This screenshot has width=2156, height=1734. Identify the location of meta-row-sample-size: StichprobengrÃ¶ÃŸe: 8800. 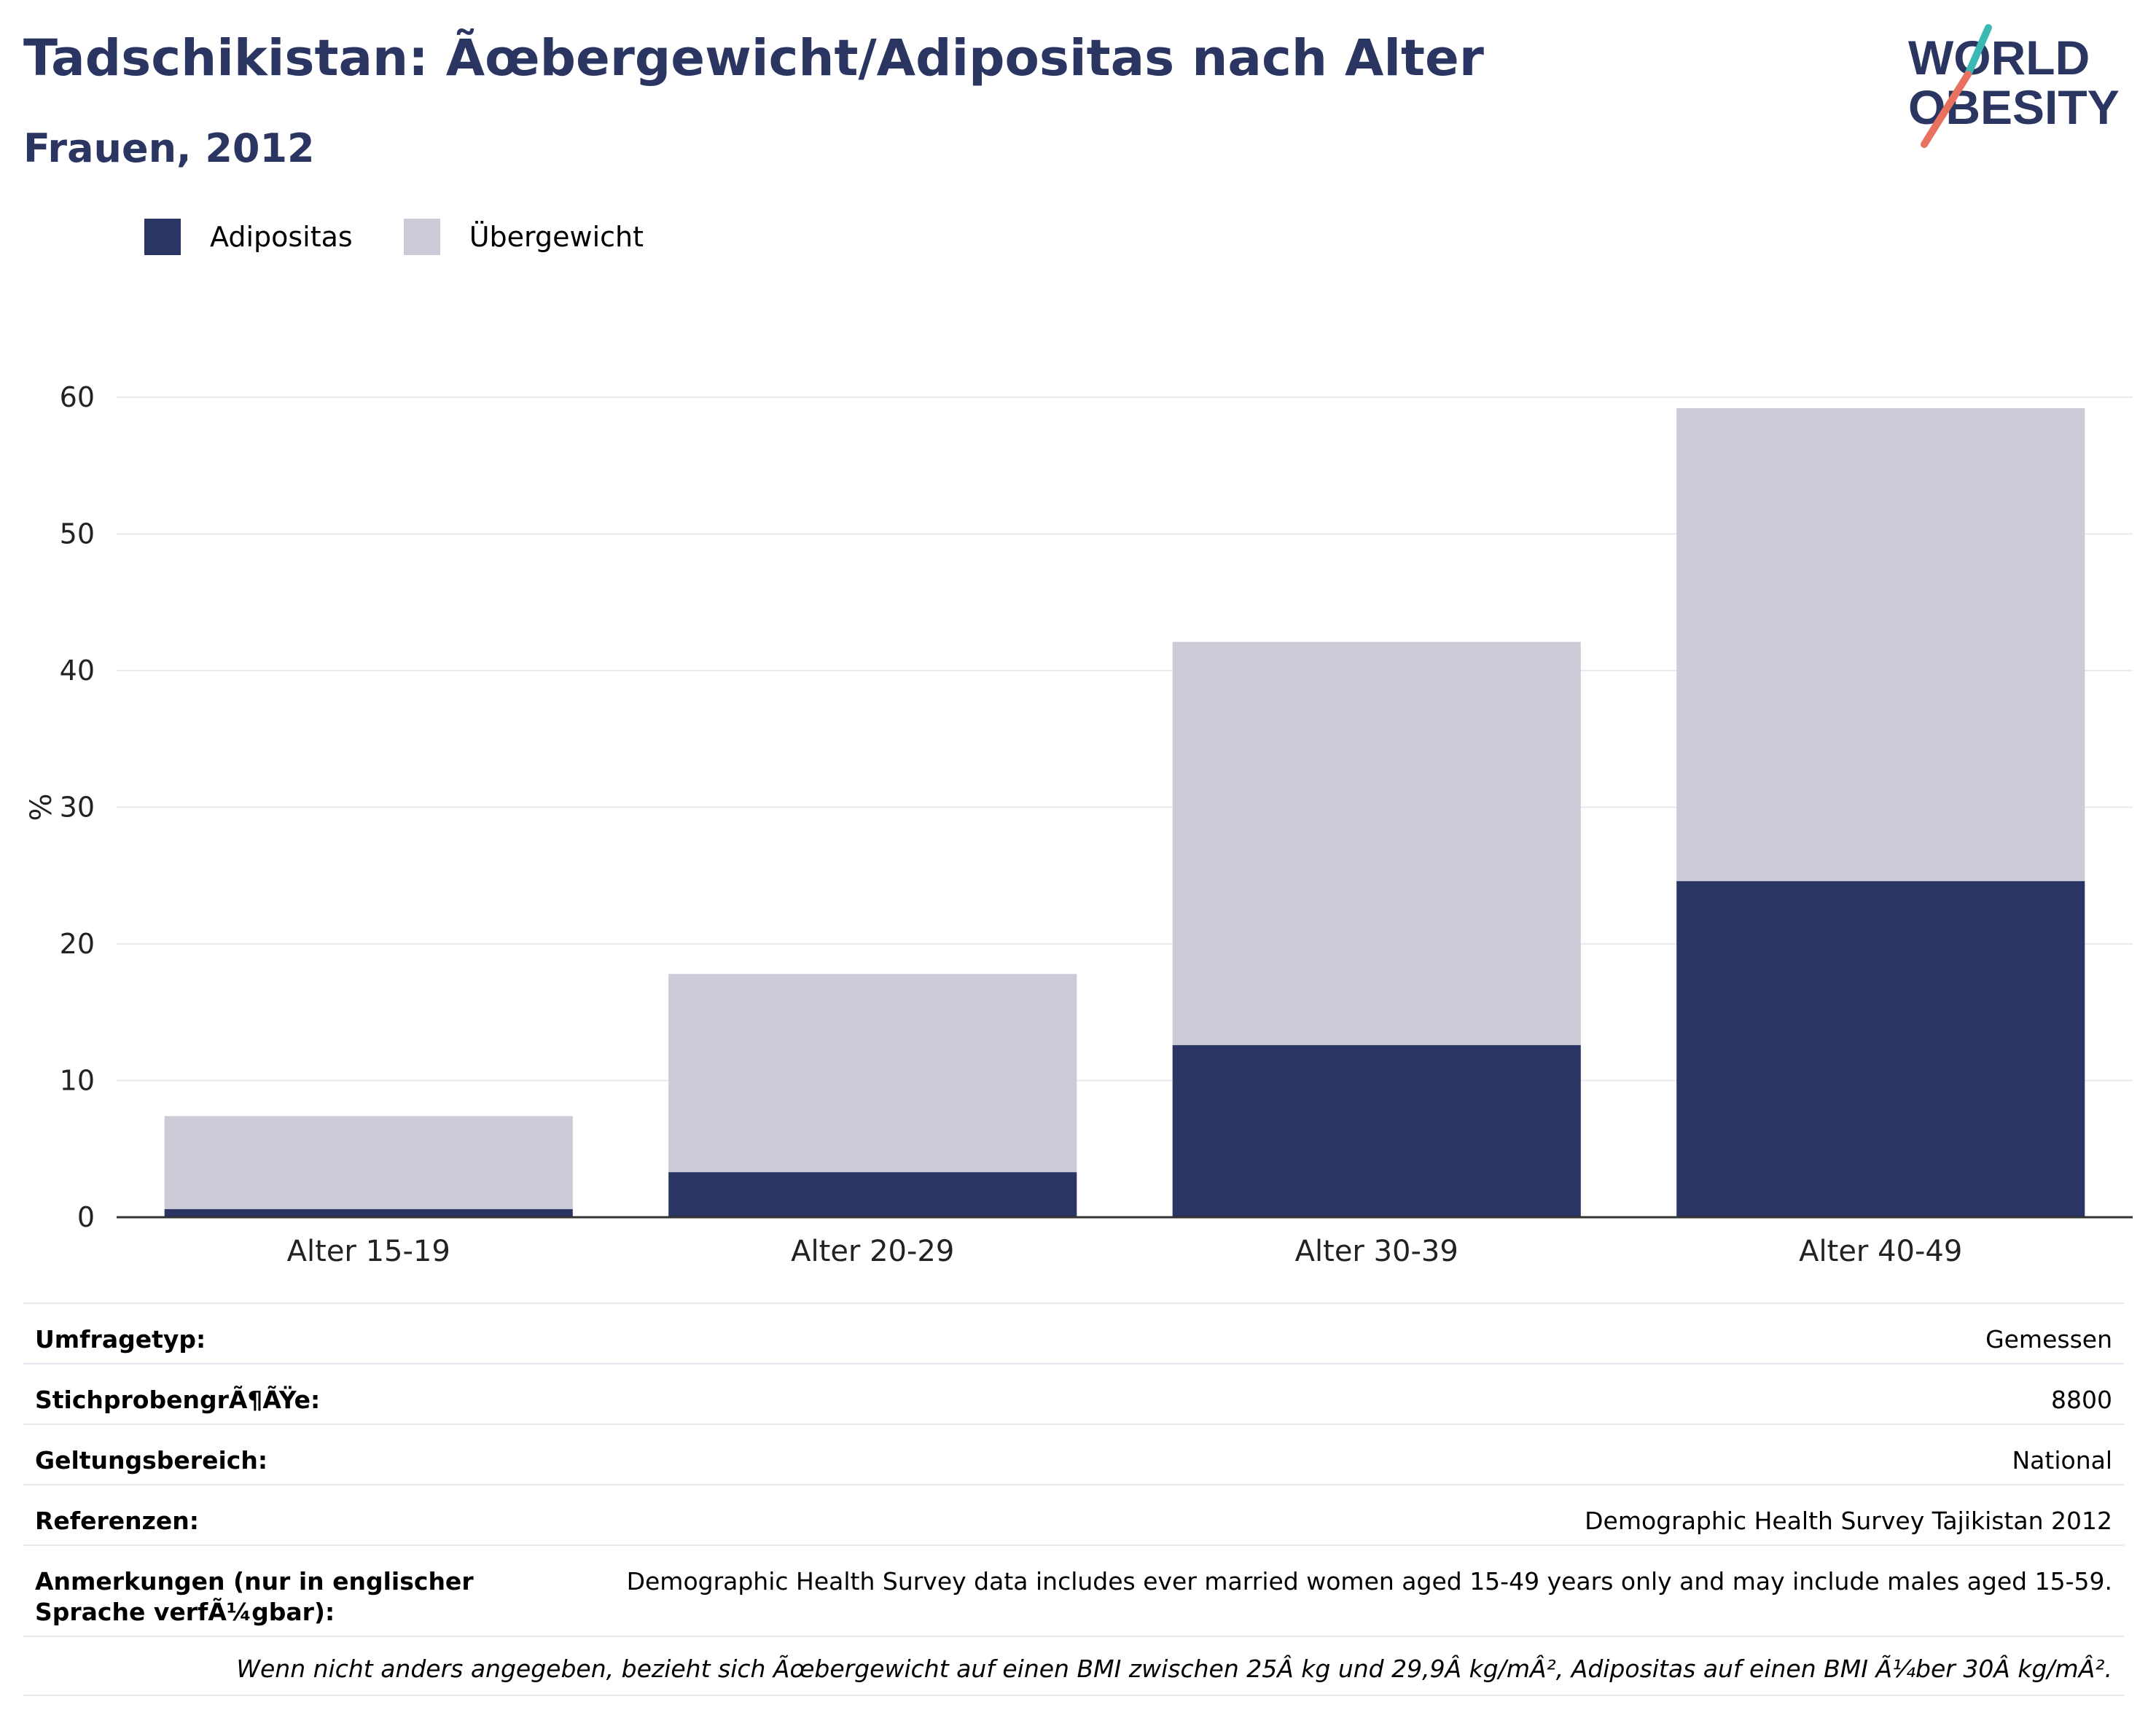
(1073, 1393).